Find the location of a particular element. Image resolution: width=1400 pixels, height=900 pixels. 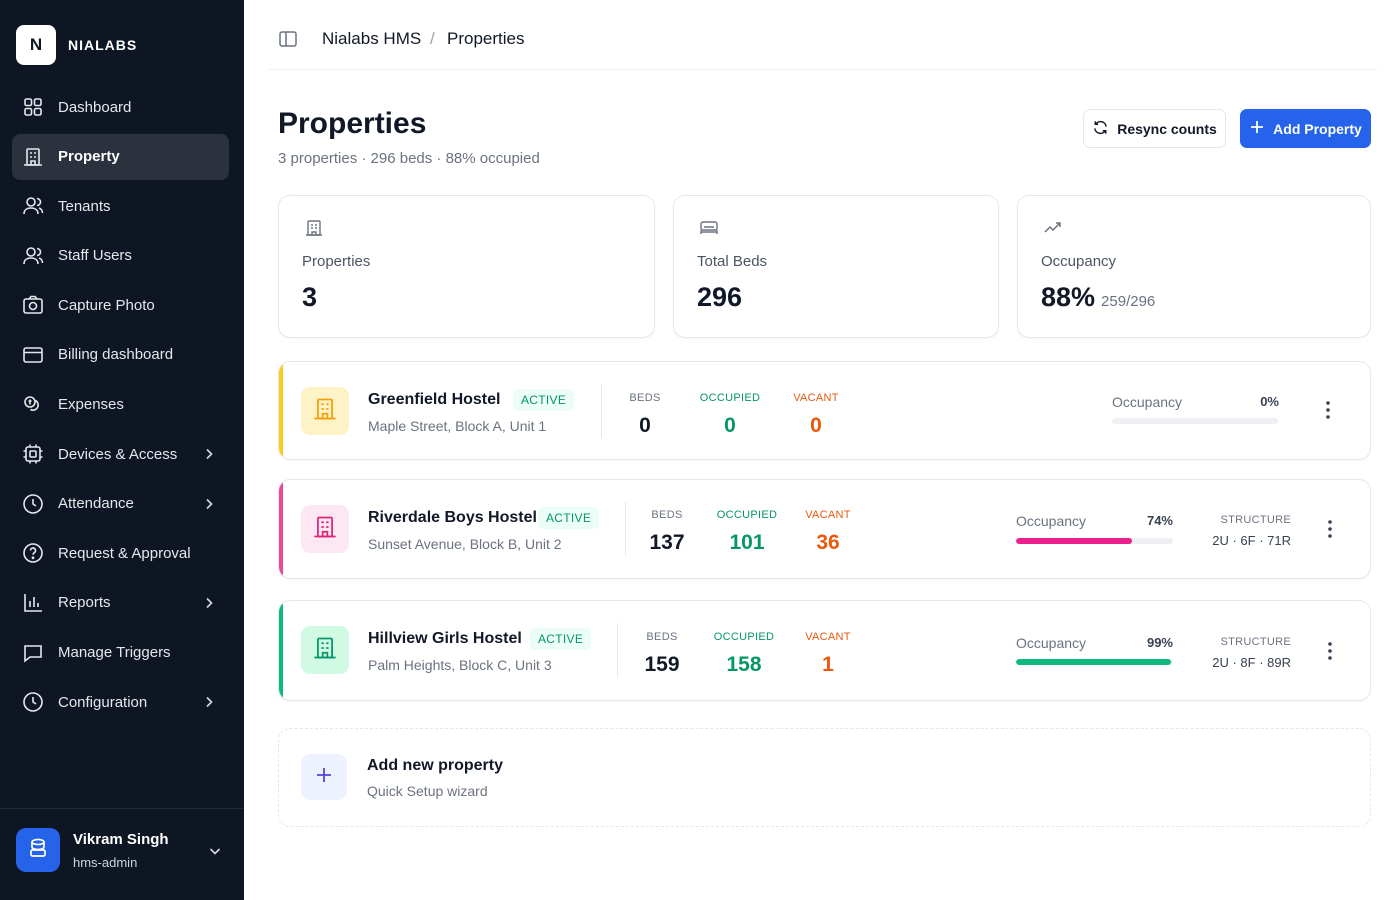

occupied-value: 101 is located at coordinates (747, 542).